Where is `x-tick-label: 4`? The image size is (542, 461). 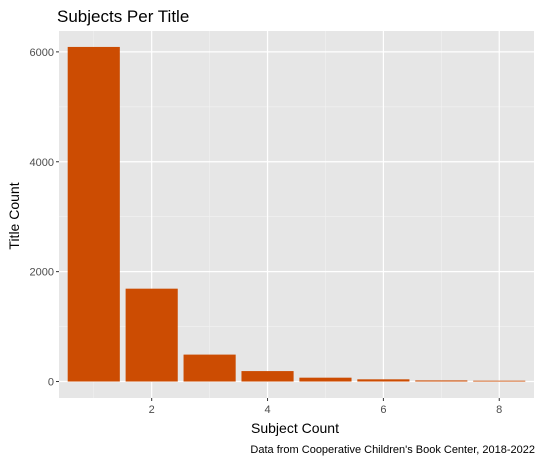
x-tick-label: 4 is located at coordinates (267, 410).